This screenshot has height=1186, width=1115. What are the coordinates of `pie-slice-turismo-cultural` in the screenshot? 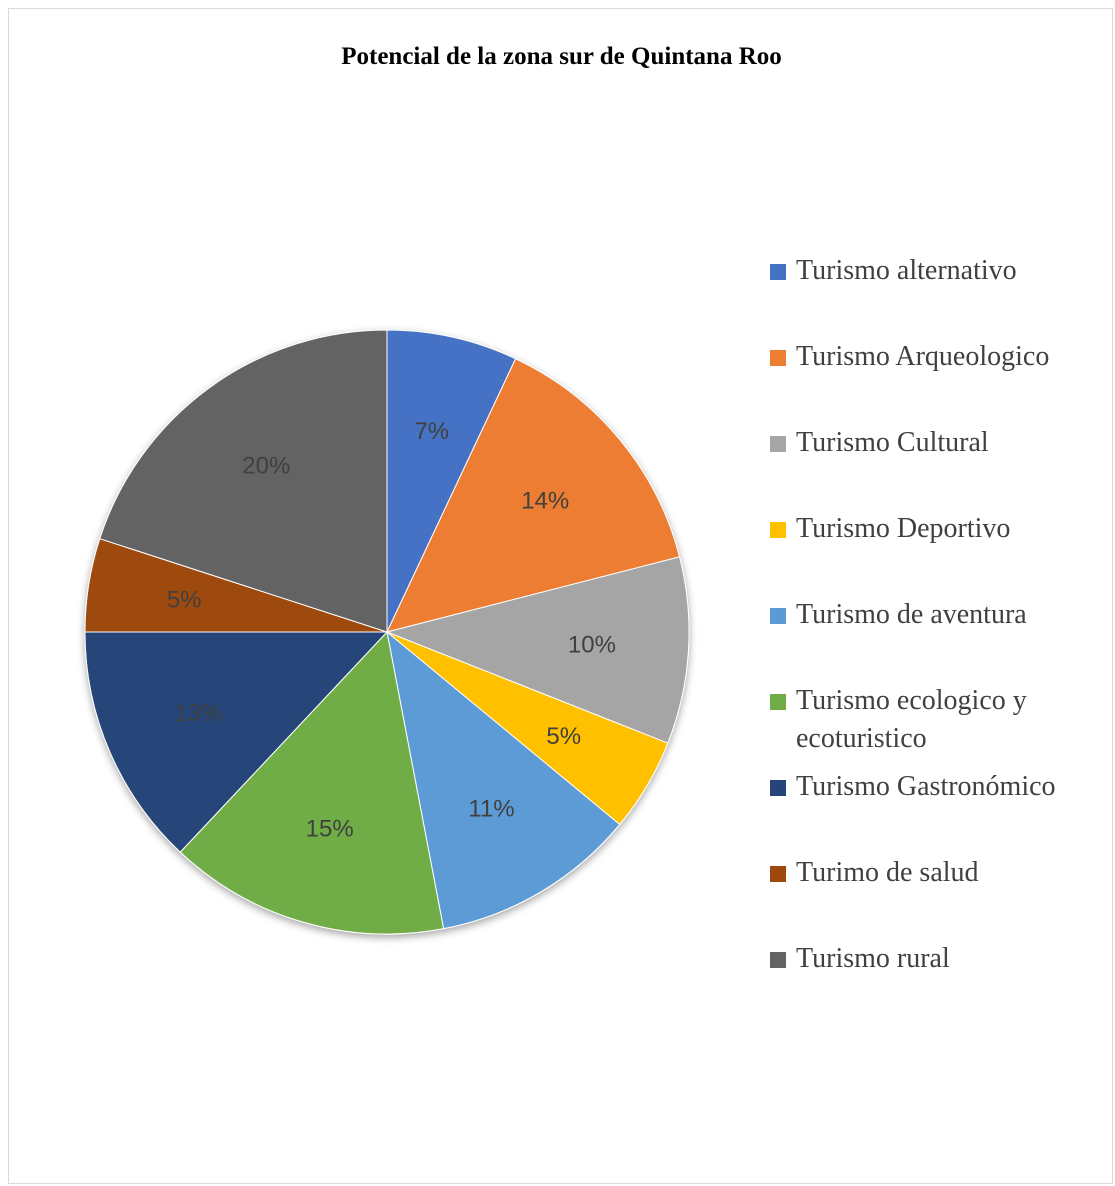 It's located at (537, 650).